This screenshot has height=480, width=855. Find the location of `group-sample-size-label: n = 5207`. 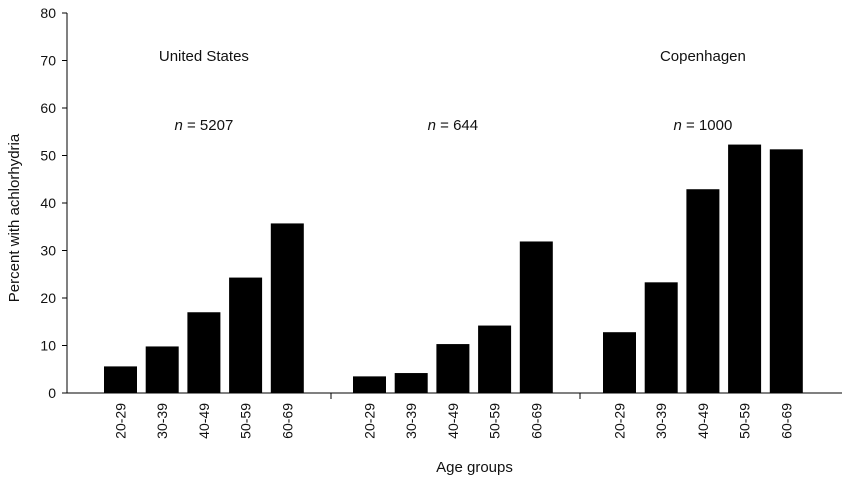

group-sample-size-label: n = 5207 is located at coordinates (203, 125).